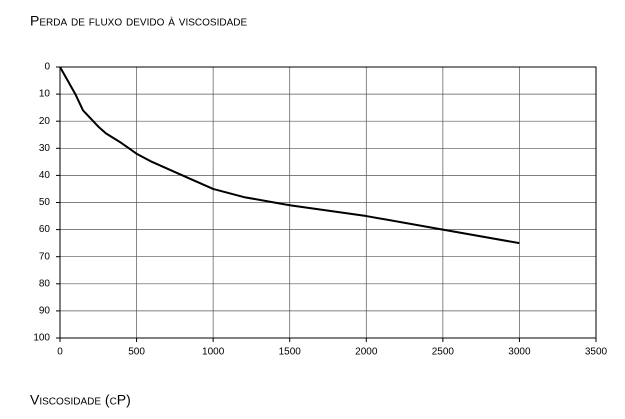 This screenshot has height=419, width=625. Describe the element at coordinates (519, 352) in the screenshot. I see `x-tick-label: 3000` at that location.